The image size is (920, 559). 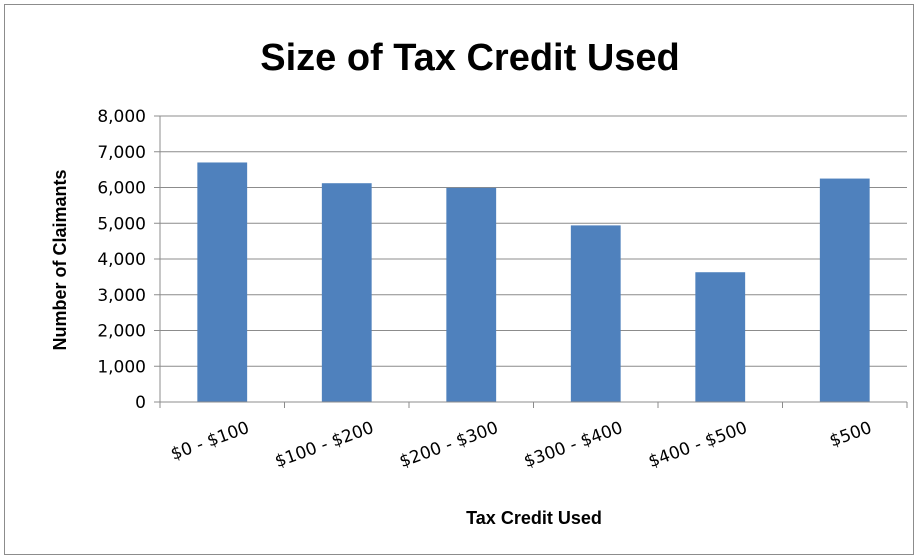 What do you see at coordinates (121, 367) in the screenshot?
I see `y-tick-label: 1,000` at bounding box center [121, 367].